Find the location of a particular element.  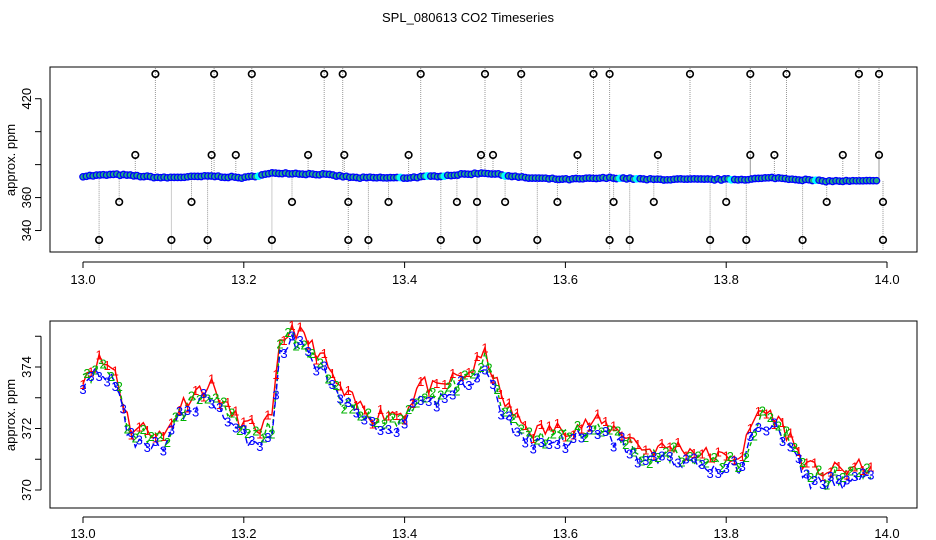

y-tick-label: 372 is located at coordinates (26, 429).